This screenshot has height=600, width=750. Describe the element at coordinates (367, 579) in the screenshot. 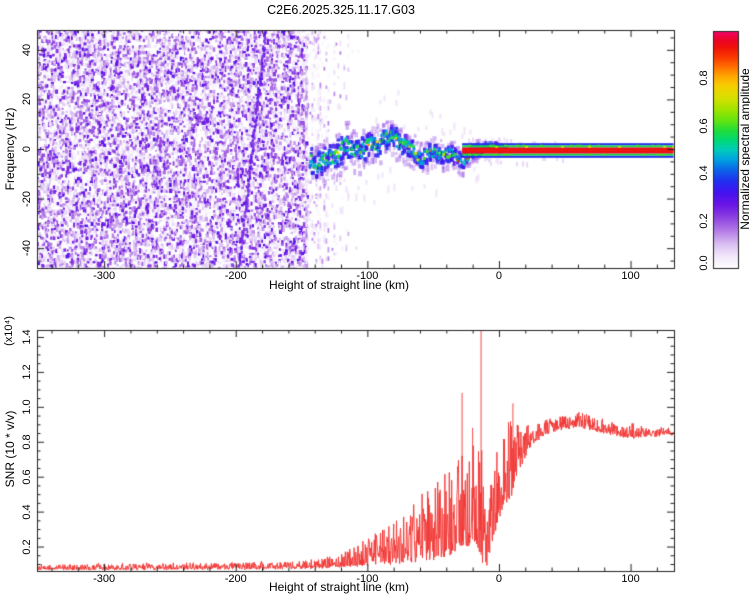

I see `snr-x-tick-label: -100` at that location.